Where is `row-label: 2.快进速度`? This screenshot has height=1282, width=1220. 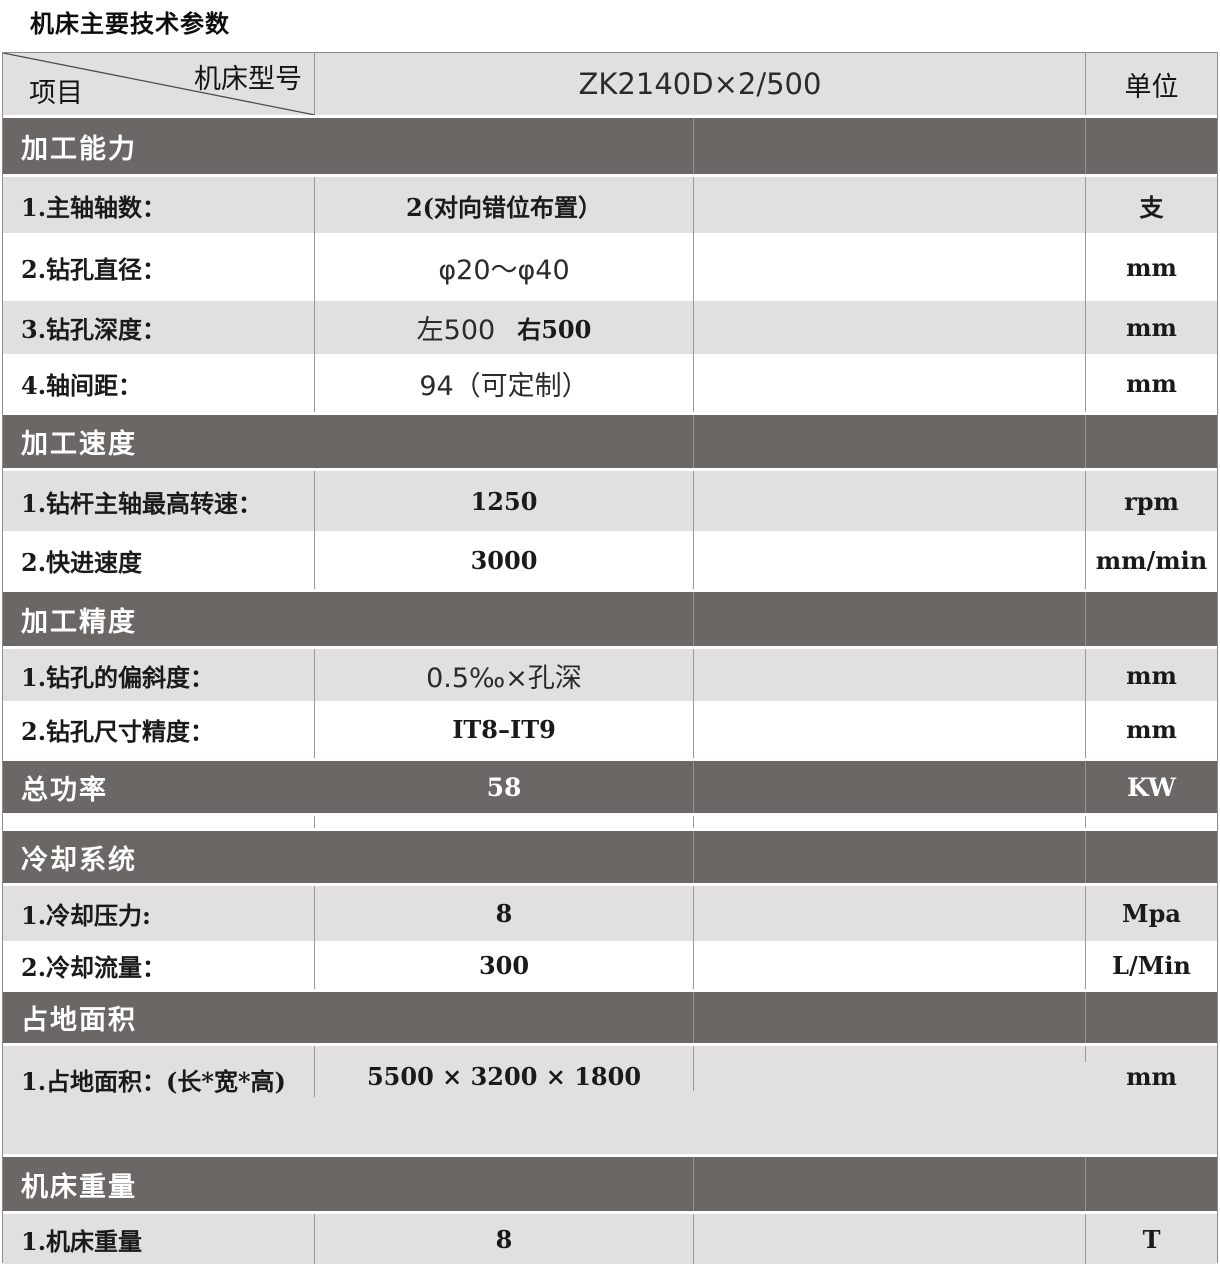 row-label: 2.快进速度 is located at coordinates (159, 560).